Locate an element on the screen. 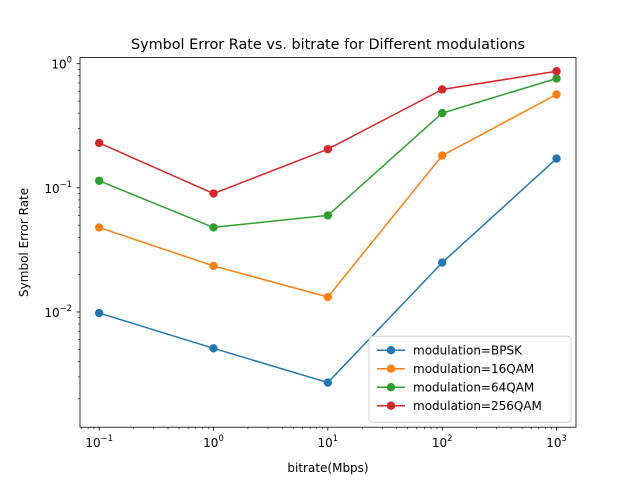 The image size is (640, 480). legend-item-256qam: modulation=256QAM is located at coordinates (459, 406).